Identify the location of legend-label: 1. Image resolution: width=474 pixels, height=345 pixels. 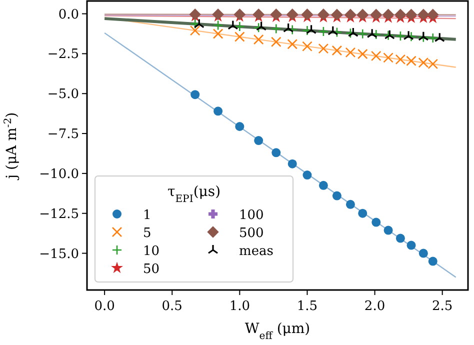
(147, 215).